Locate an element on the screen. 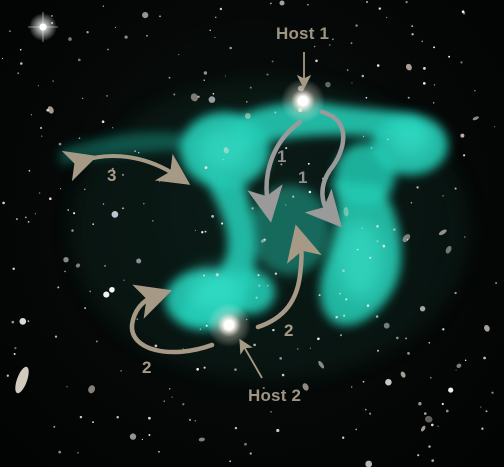  host1-label: Host 1 is located at coordinates (303, 33).